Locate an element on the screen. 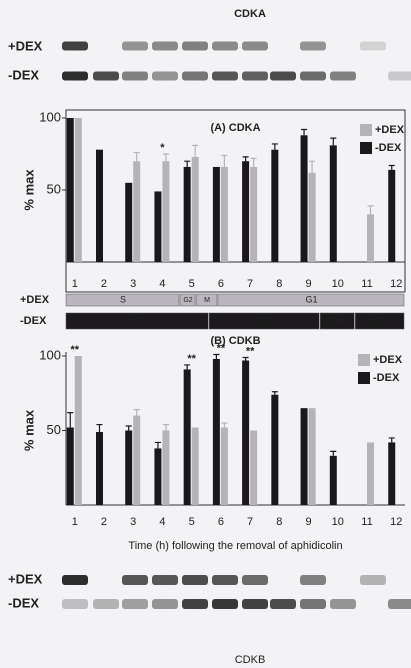 Image resolution: width=411 pixels, height=668 pixels. blot-row-label: +DEX is located at coordinates (25, 578).